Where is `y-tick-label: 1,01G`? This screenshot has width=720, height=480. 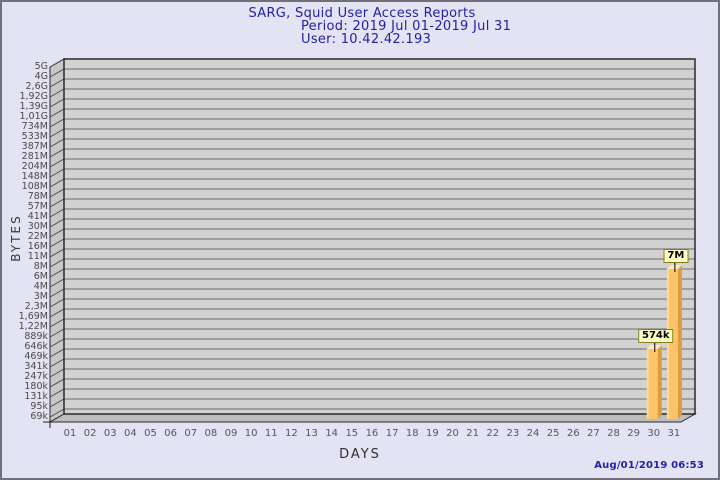
y-tick-label: 1,01G is located at coordinates (33, 116).